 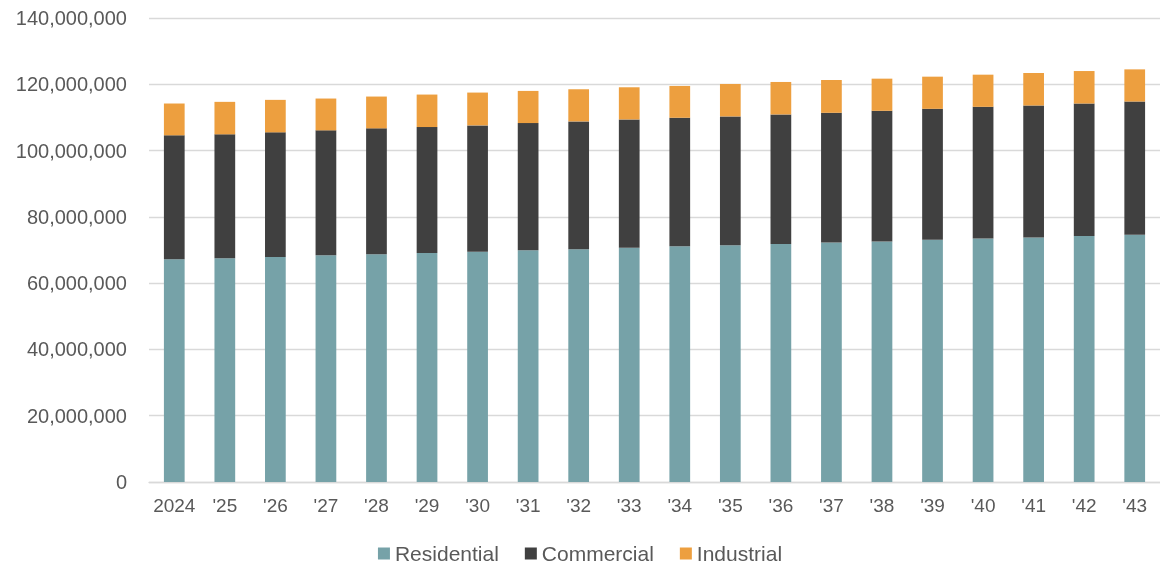 I want to click on y-tick-label: 40,000,000, so click(x=76, y=349).